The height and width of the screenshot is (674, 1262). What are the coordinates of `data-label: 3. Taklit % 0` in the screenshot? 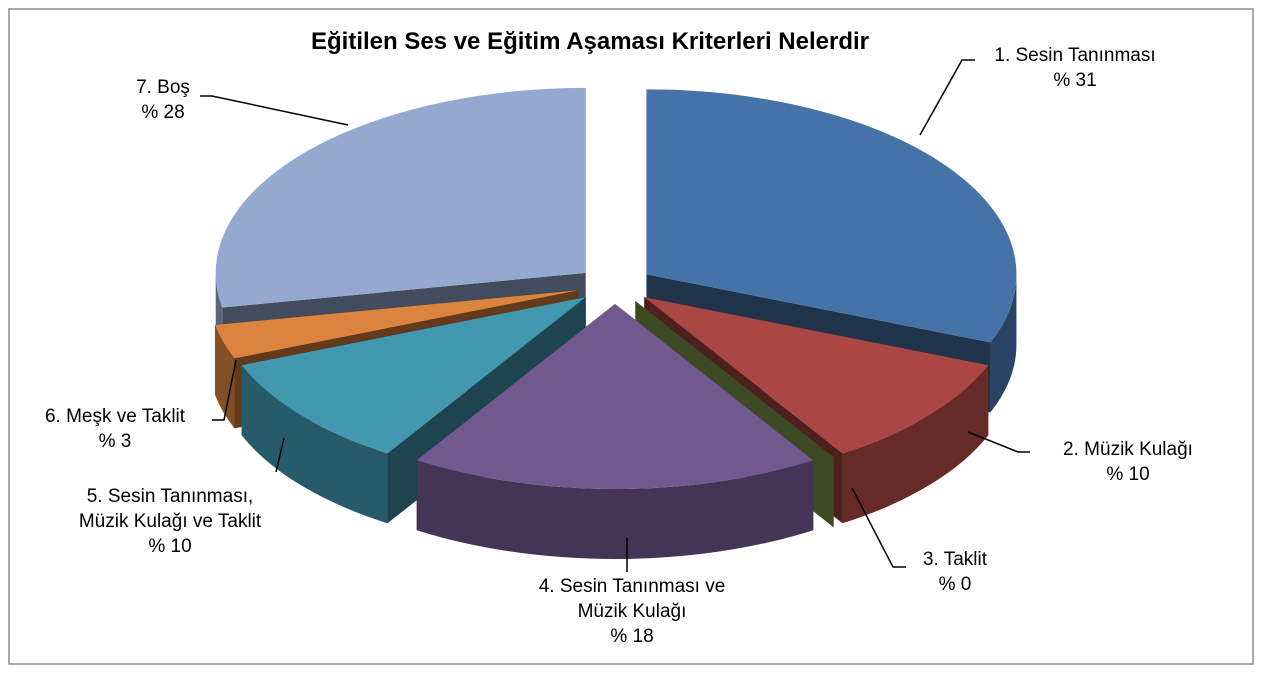 It's located at (955, 572).